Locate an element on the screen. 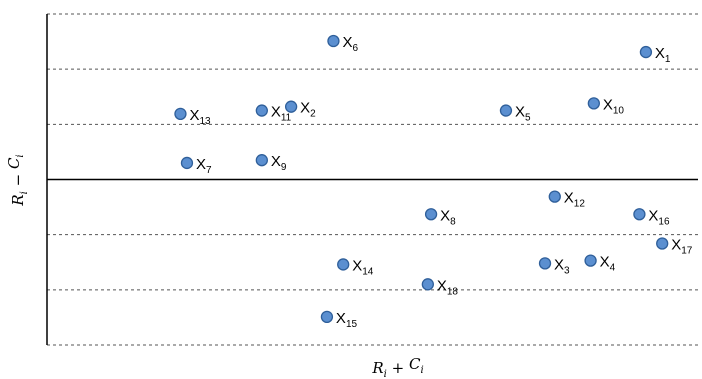  point-label: X13 is located at coordinates (200, 117).